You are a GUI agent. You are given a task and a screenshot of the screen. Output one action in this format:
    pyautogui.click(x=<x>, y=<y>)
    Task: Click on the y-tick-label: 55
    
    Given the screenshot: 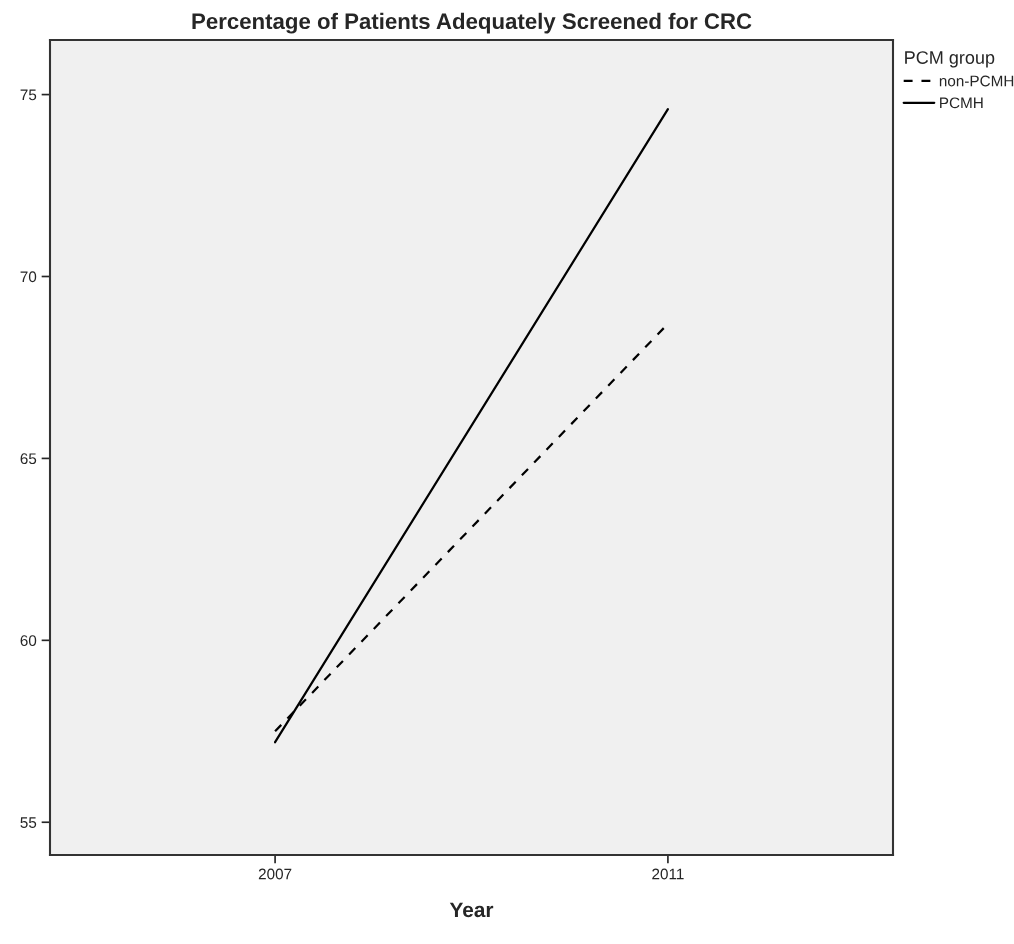 What is the action you would take?
    pyautogui.click(x=28, y=822)
    